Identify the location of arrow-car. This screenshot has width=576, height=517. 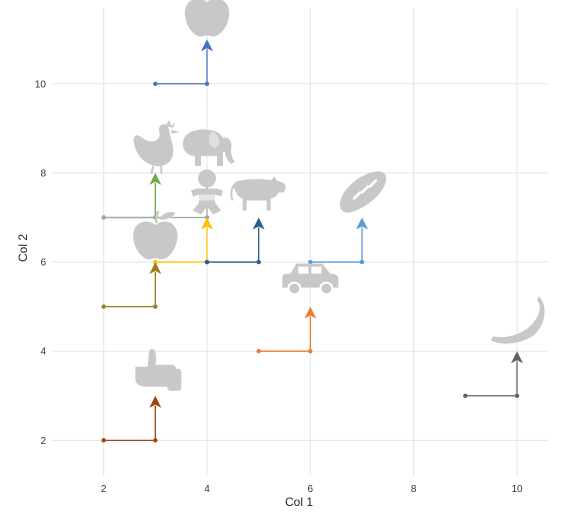
(286, 330).